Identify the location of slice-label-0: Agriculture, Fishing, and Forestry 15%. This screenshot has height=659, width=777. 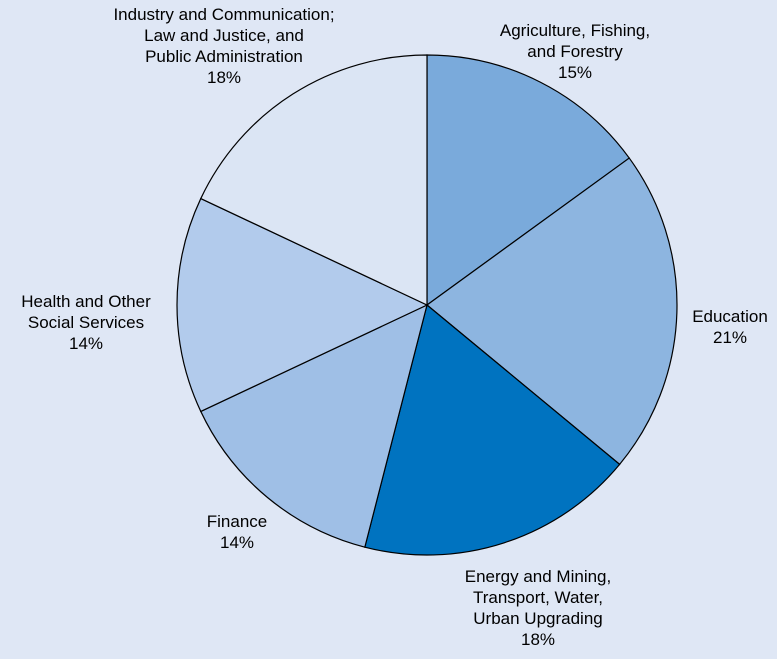
(575, 51).